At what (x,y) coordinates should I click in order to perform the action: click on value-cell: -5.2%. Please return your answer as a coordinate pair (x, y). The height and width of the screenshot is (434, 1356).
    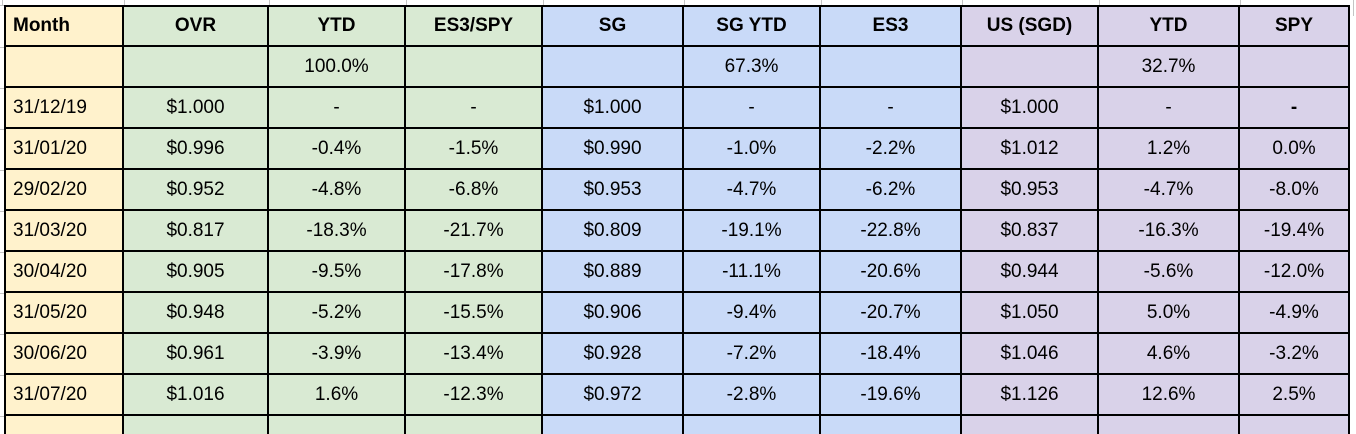
    Looking at the image, I should click on (337, 313).